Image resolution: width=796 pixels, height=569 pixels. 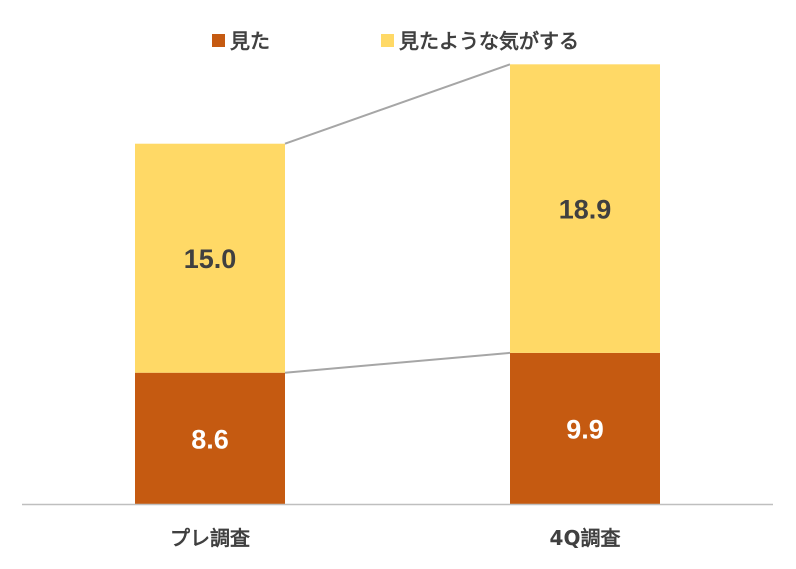 I want to click on data-label-2-2: 18.9, so click(x=585, y=210).